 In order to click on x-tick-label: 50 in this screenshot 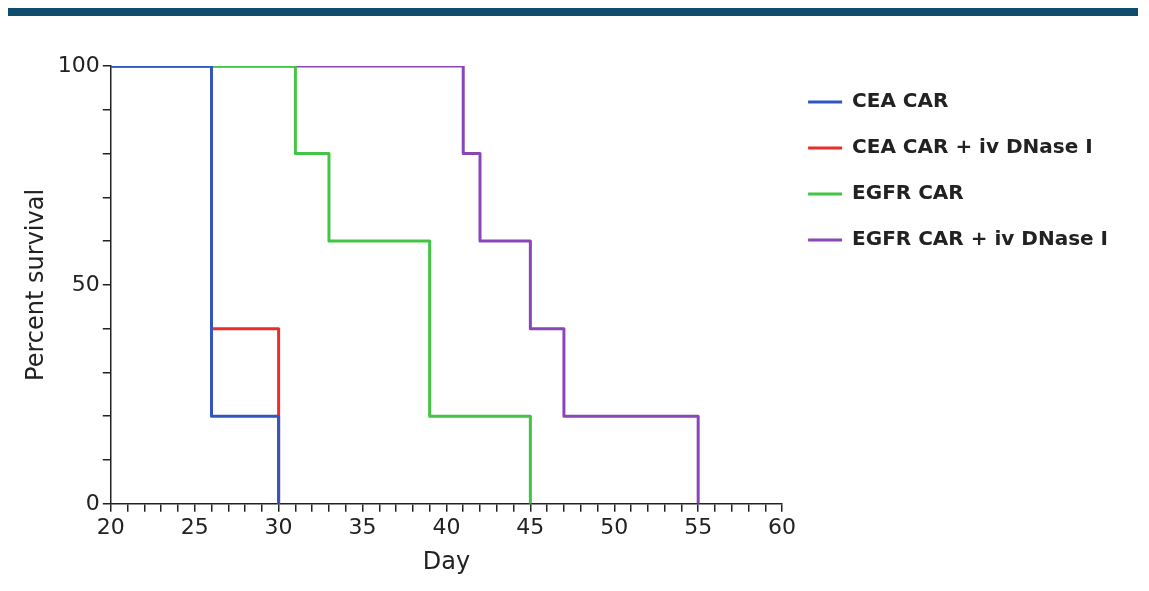, I will do `click(614, 526)`.